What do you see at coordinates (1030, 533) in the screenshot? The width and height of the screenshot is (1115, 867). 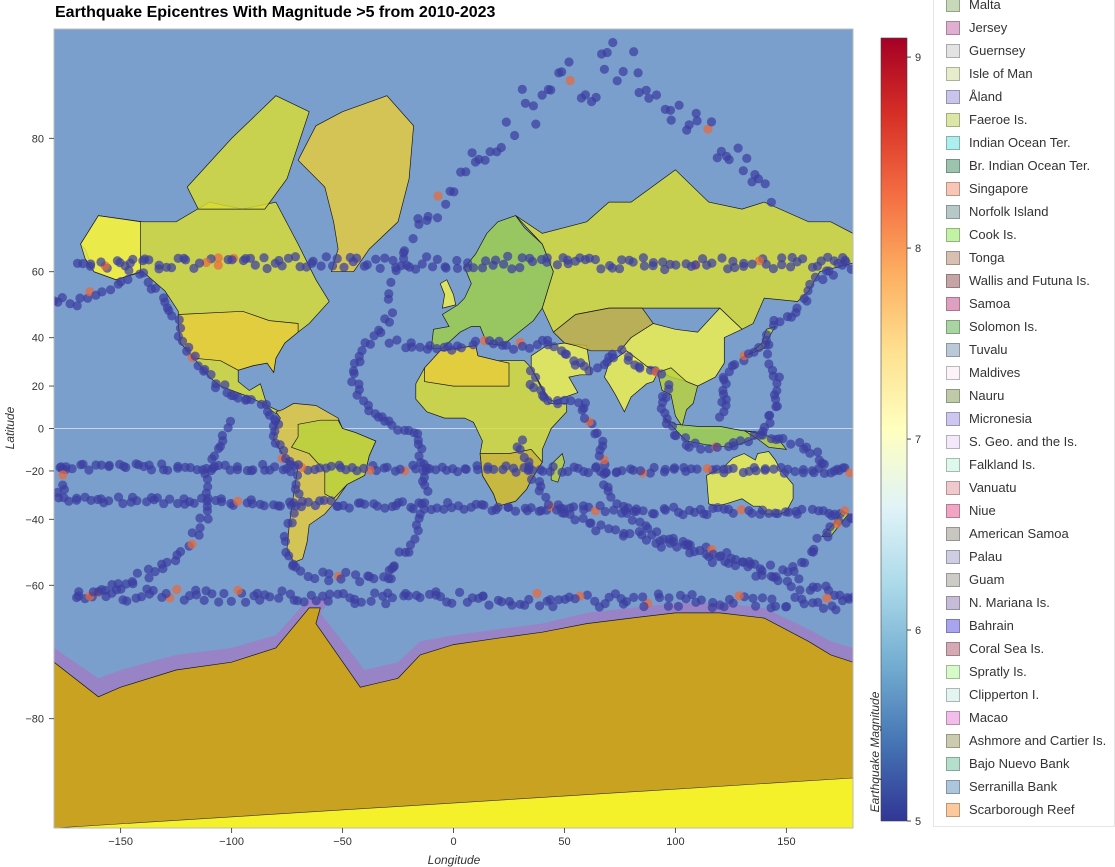 I see `legend-item: American Samoa` at bounding box center [1030, 533].